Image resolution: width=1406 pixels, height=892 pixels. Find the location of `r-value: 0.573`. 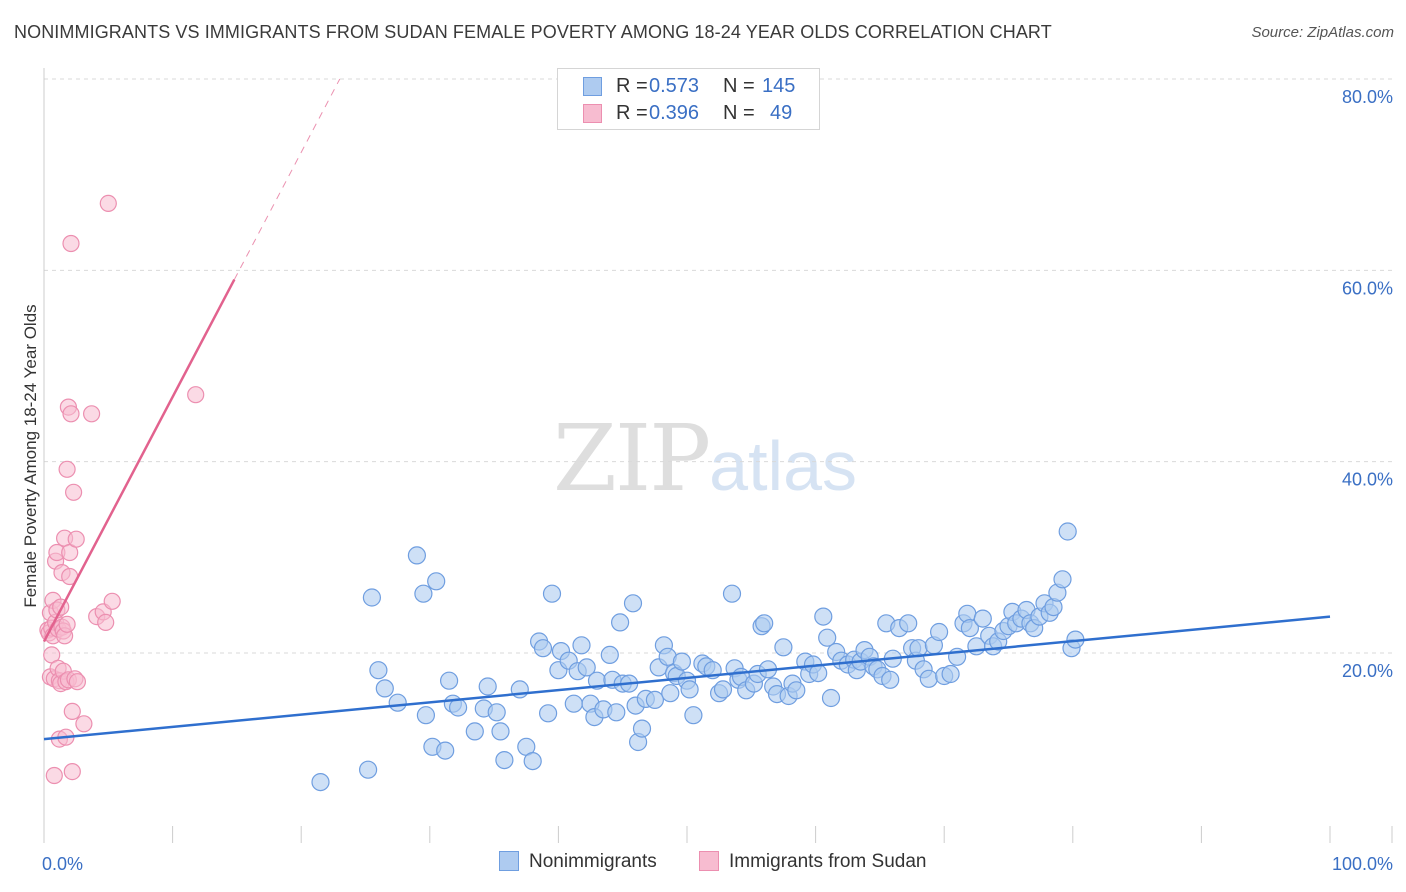

r-value: 0.573 is located at coordinates (674, 86).